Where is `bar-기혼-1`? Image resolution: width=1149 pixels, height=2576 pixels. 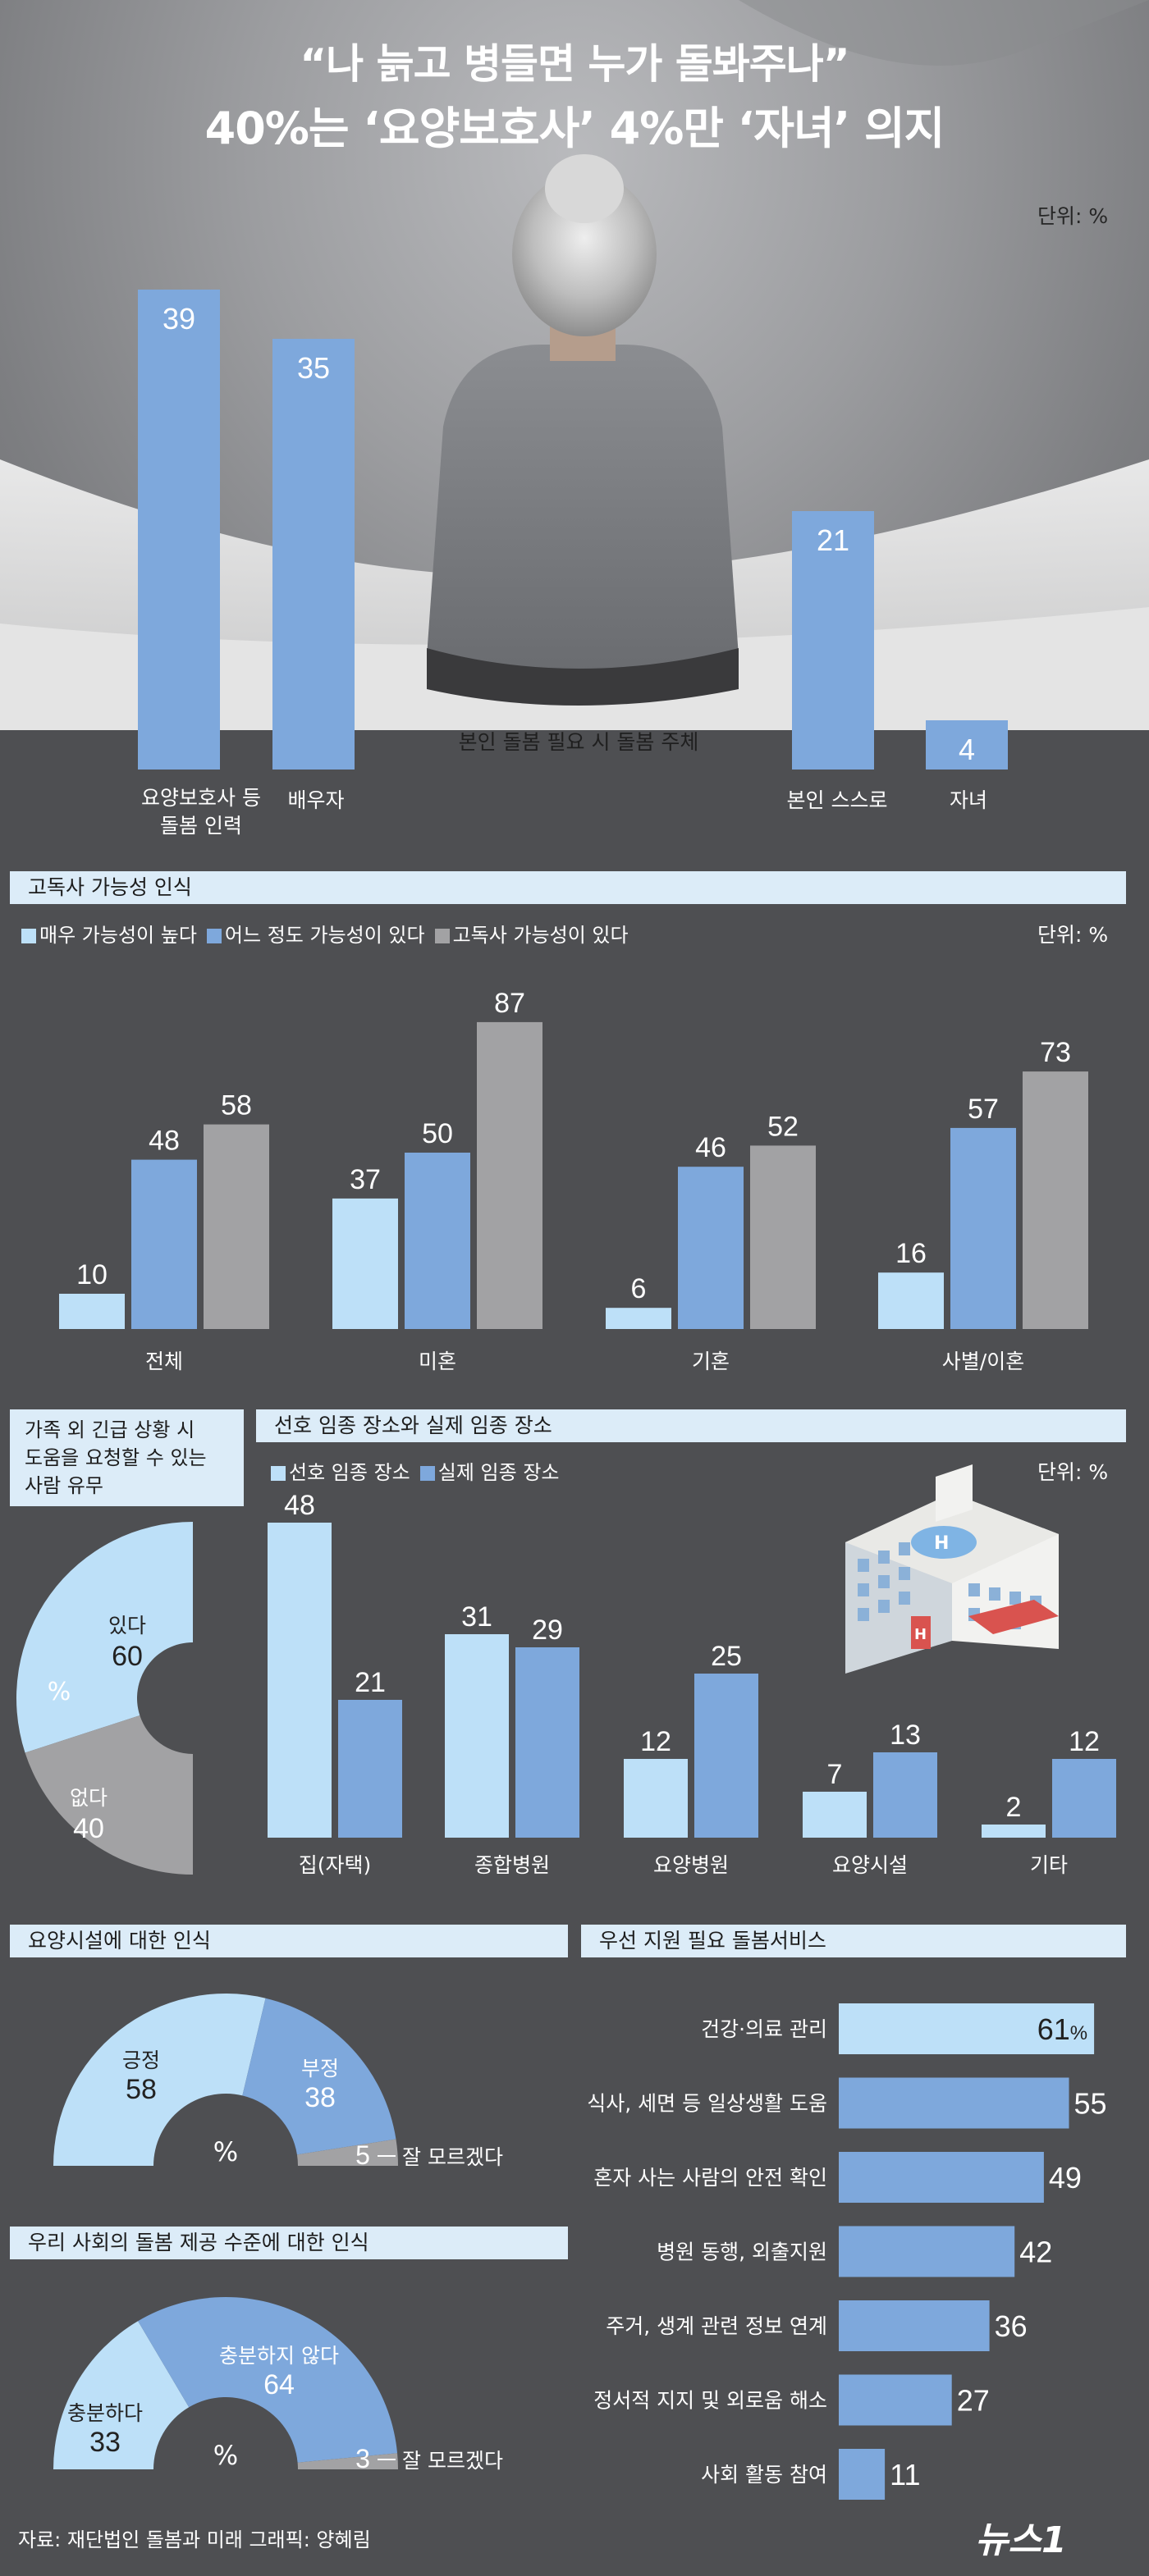
bar-기혼-1 is located at coordinates (711, 1248).